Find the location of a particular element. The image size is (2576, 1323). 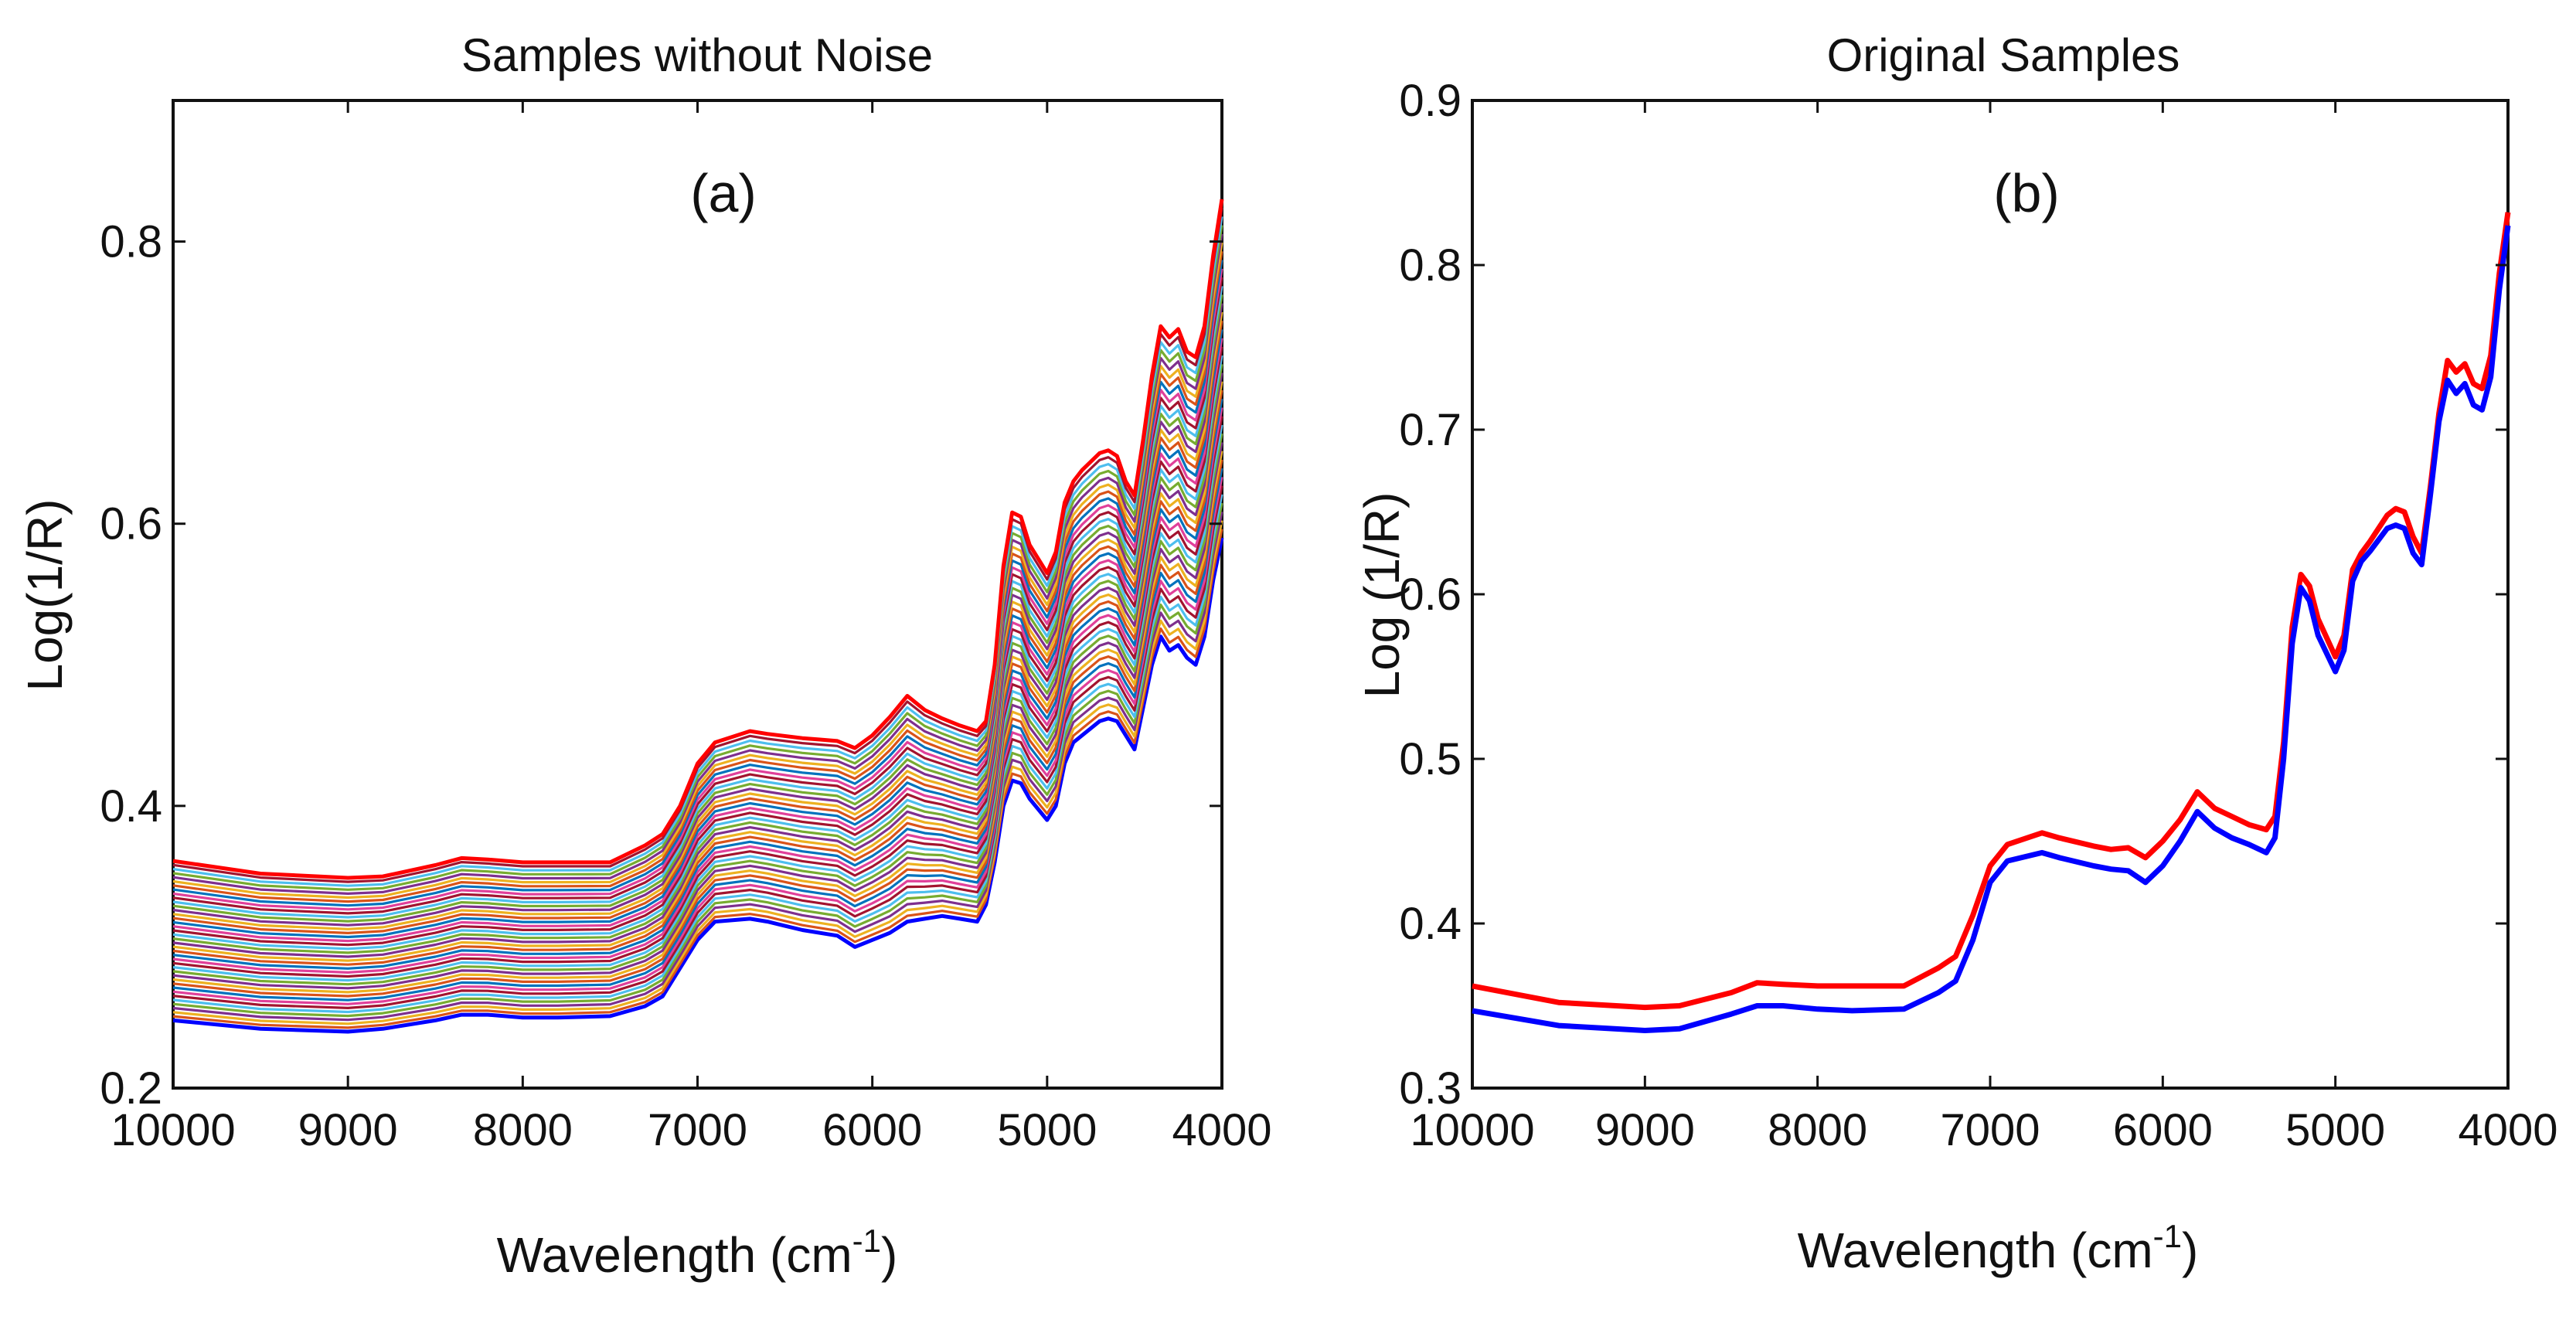

y-tick-label: 0.3 is located at coordinates (1430, 1088).